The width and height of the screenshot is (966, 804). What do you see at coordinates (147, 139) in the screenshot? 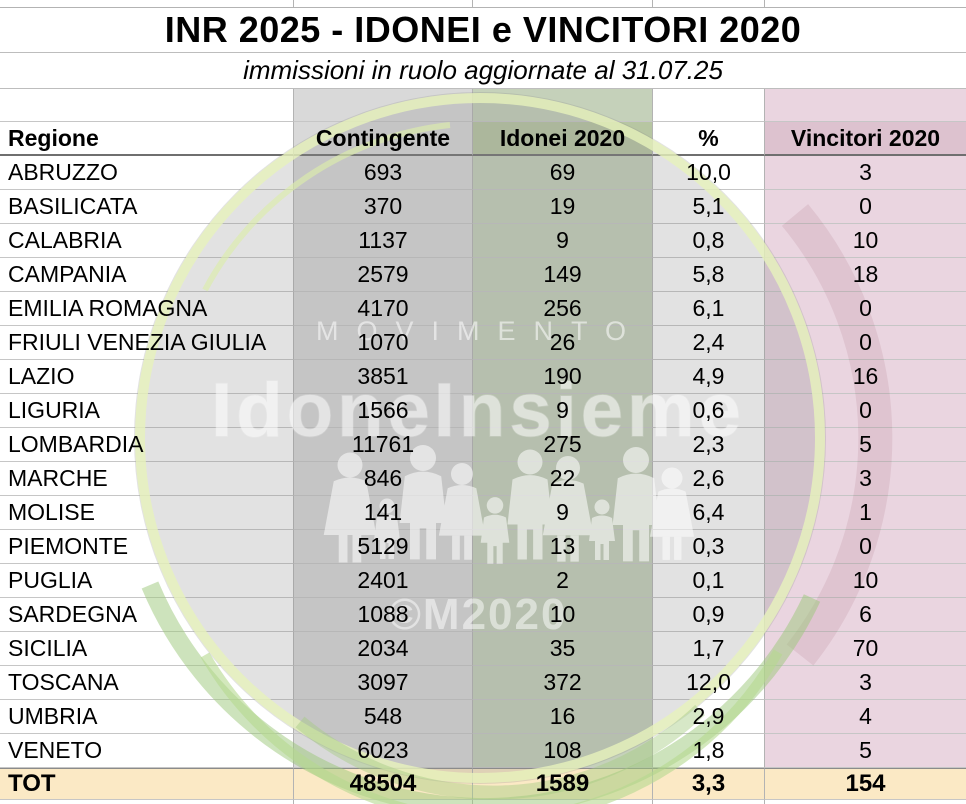
I see `column-header-regione: Regione` at bounding box center [147, 139].